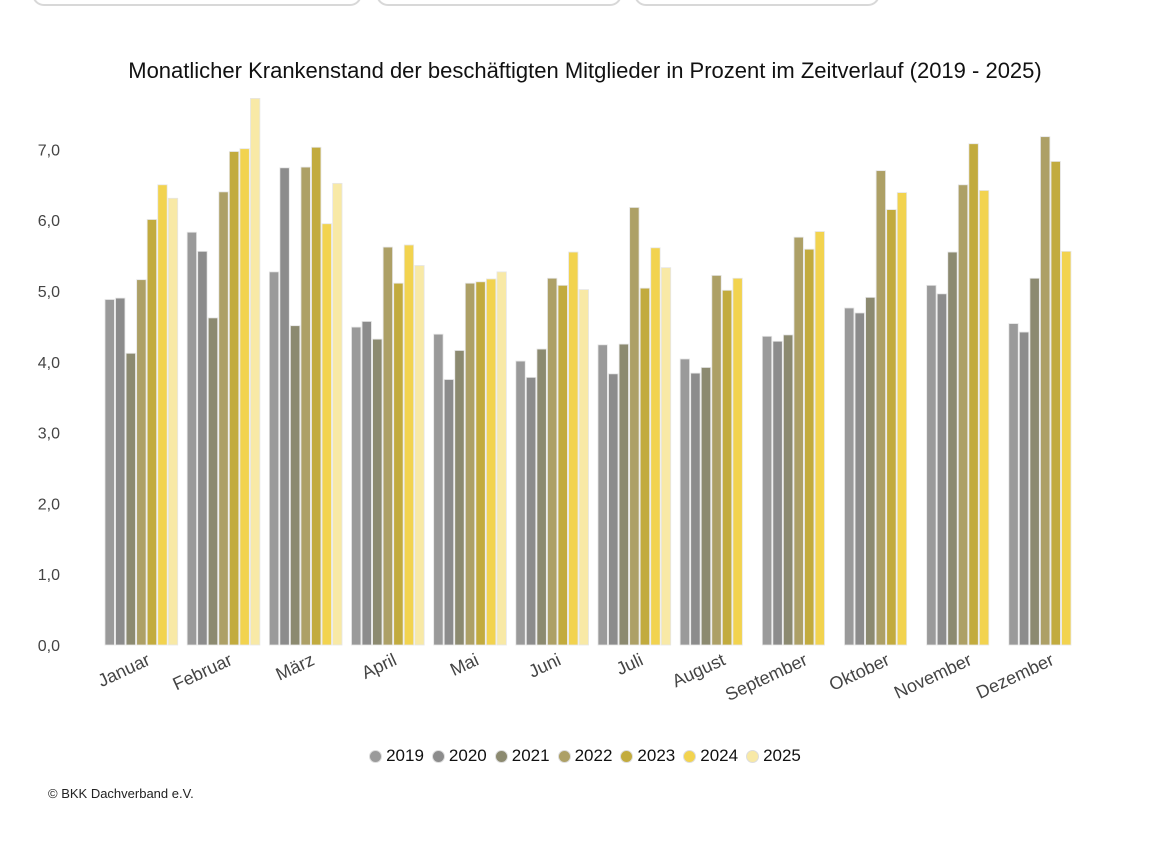 The height and width of the screenshot is (854, 1170). I want to click on bar-2023-november, so click(973, 394).